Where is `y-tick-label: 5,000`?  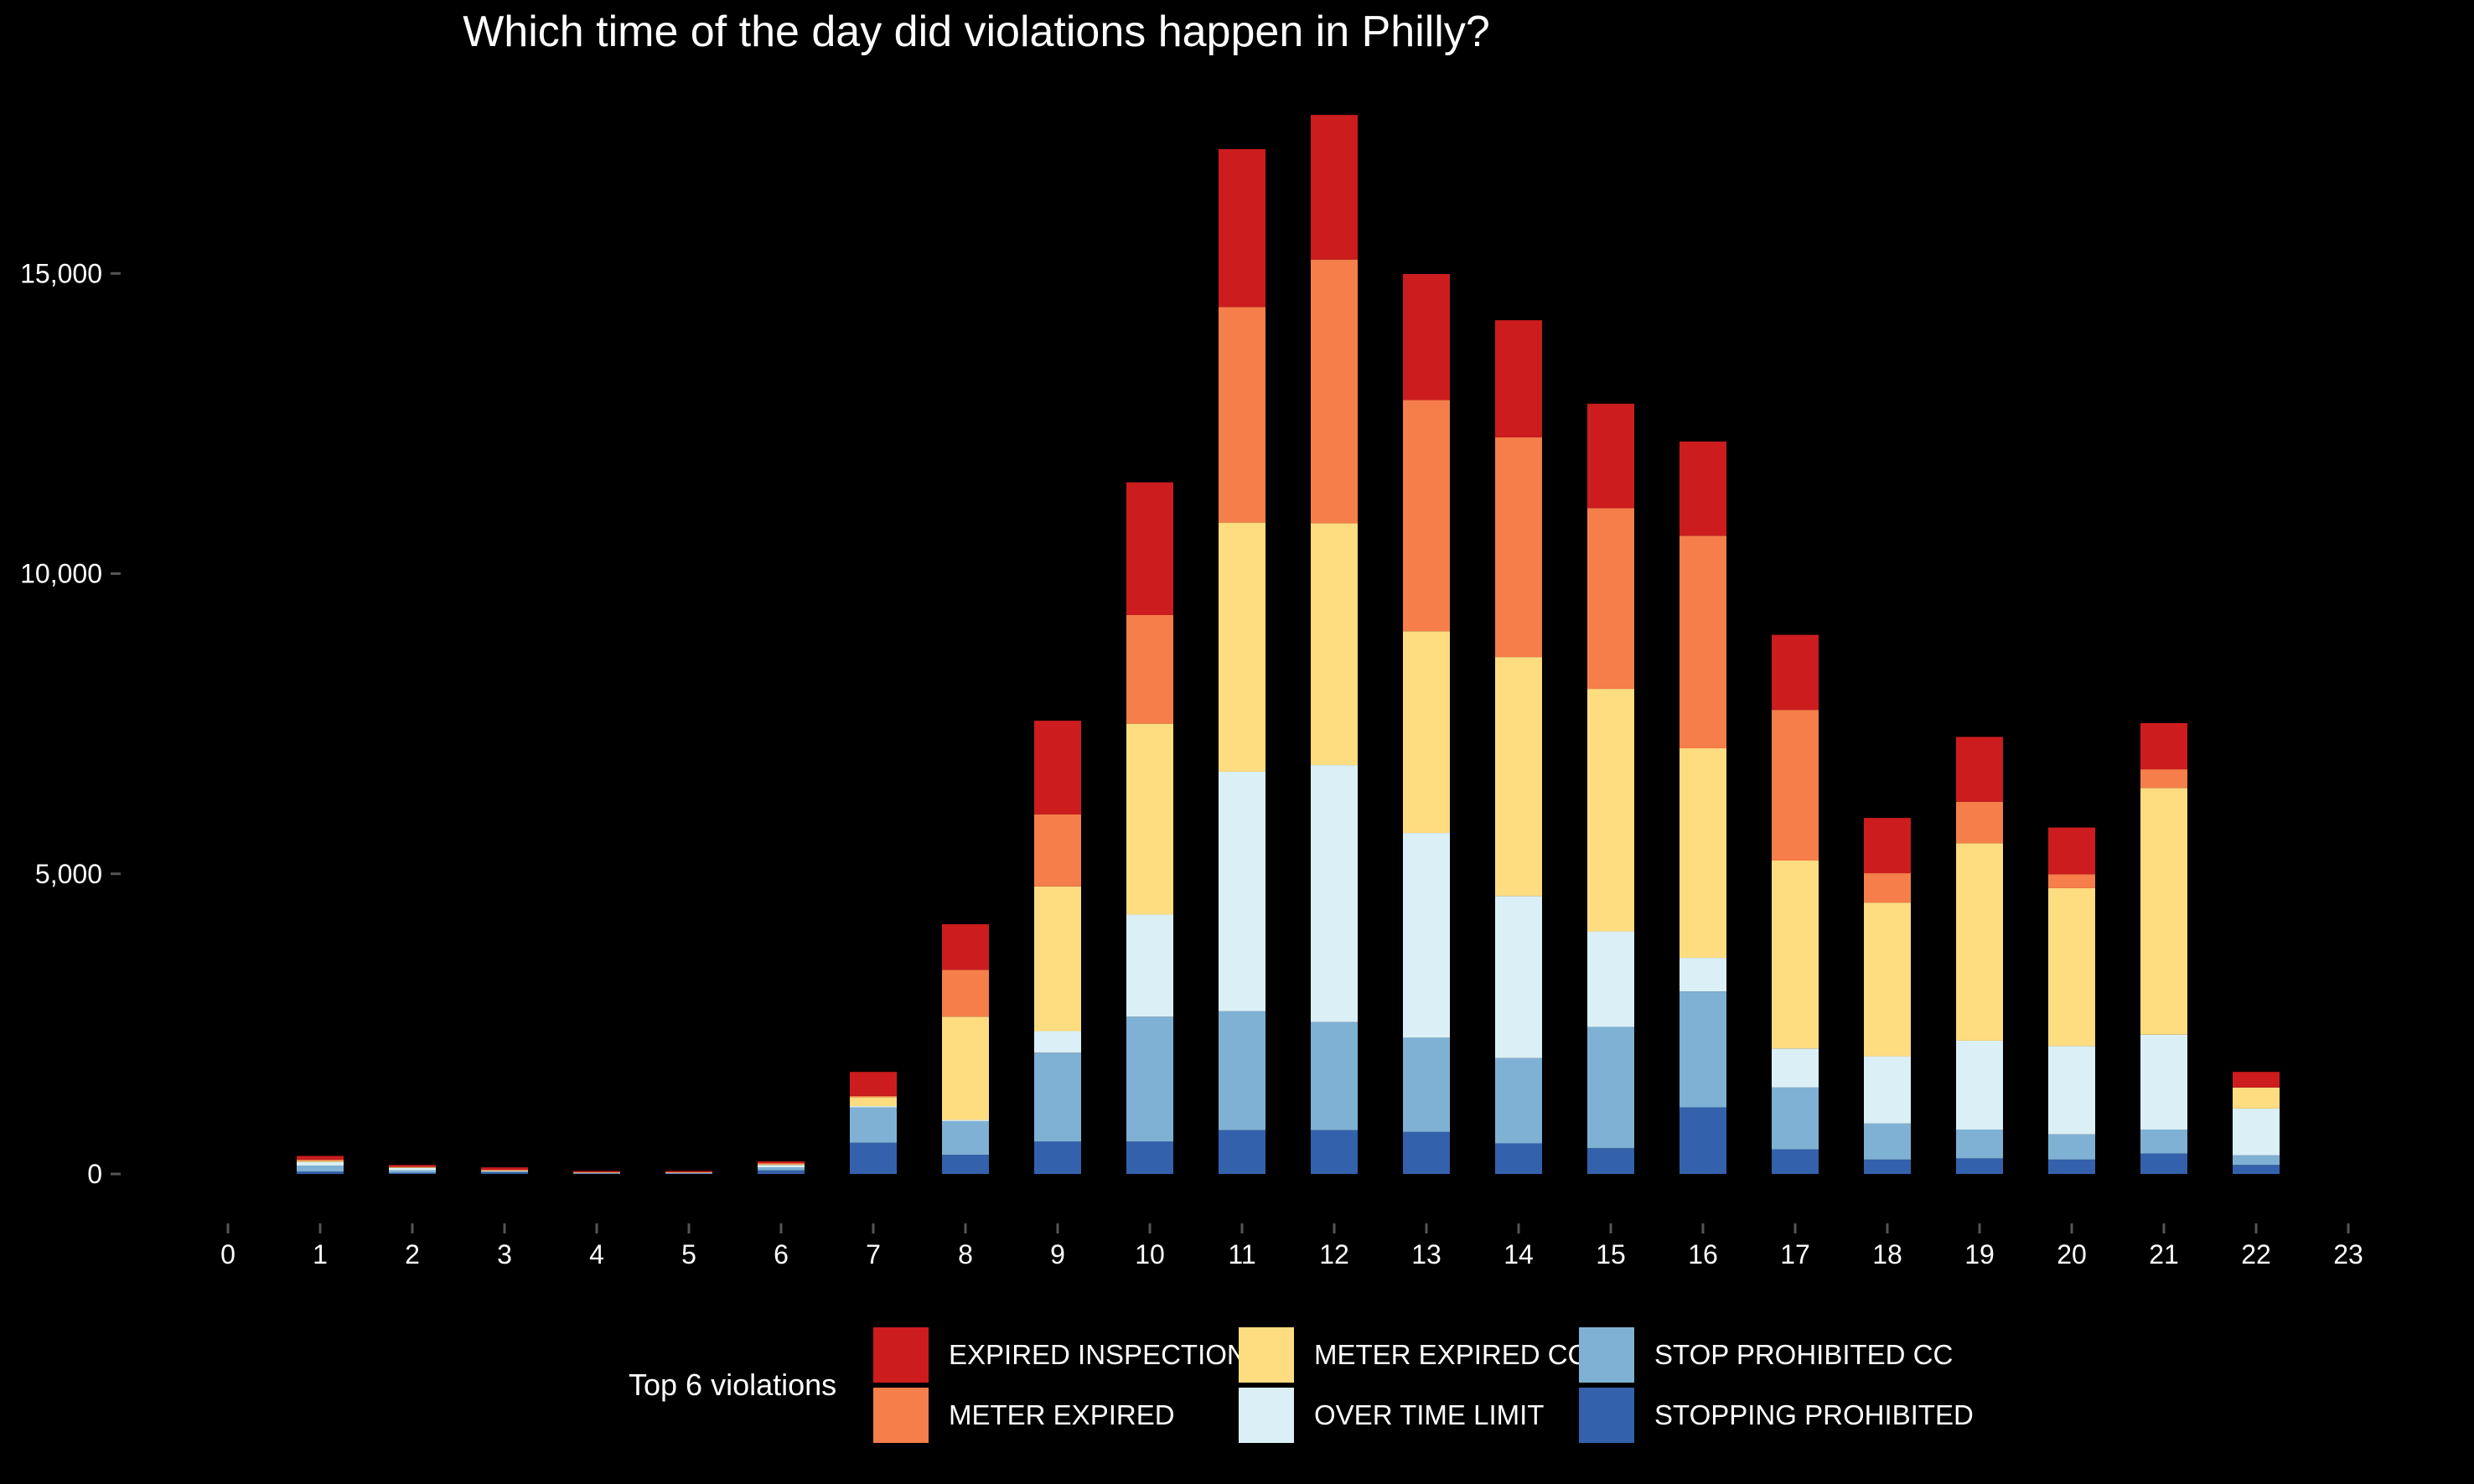
y-tick-label: 5,000 is located at coordinates (68, 874).